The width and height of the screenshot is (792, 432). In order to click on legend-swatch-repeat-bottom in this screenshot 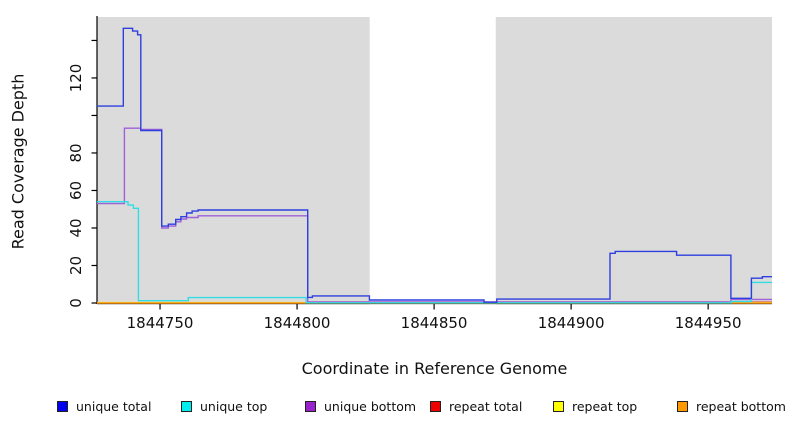, I will do `click(682, 406)`.